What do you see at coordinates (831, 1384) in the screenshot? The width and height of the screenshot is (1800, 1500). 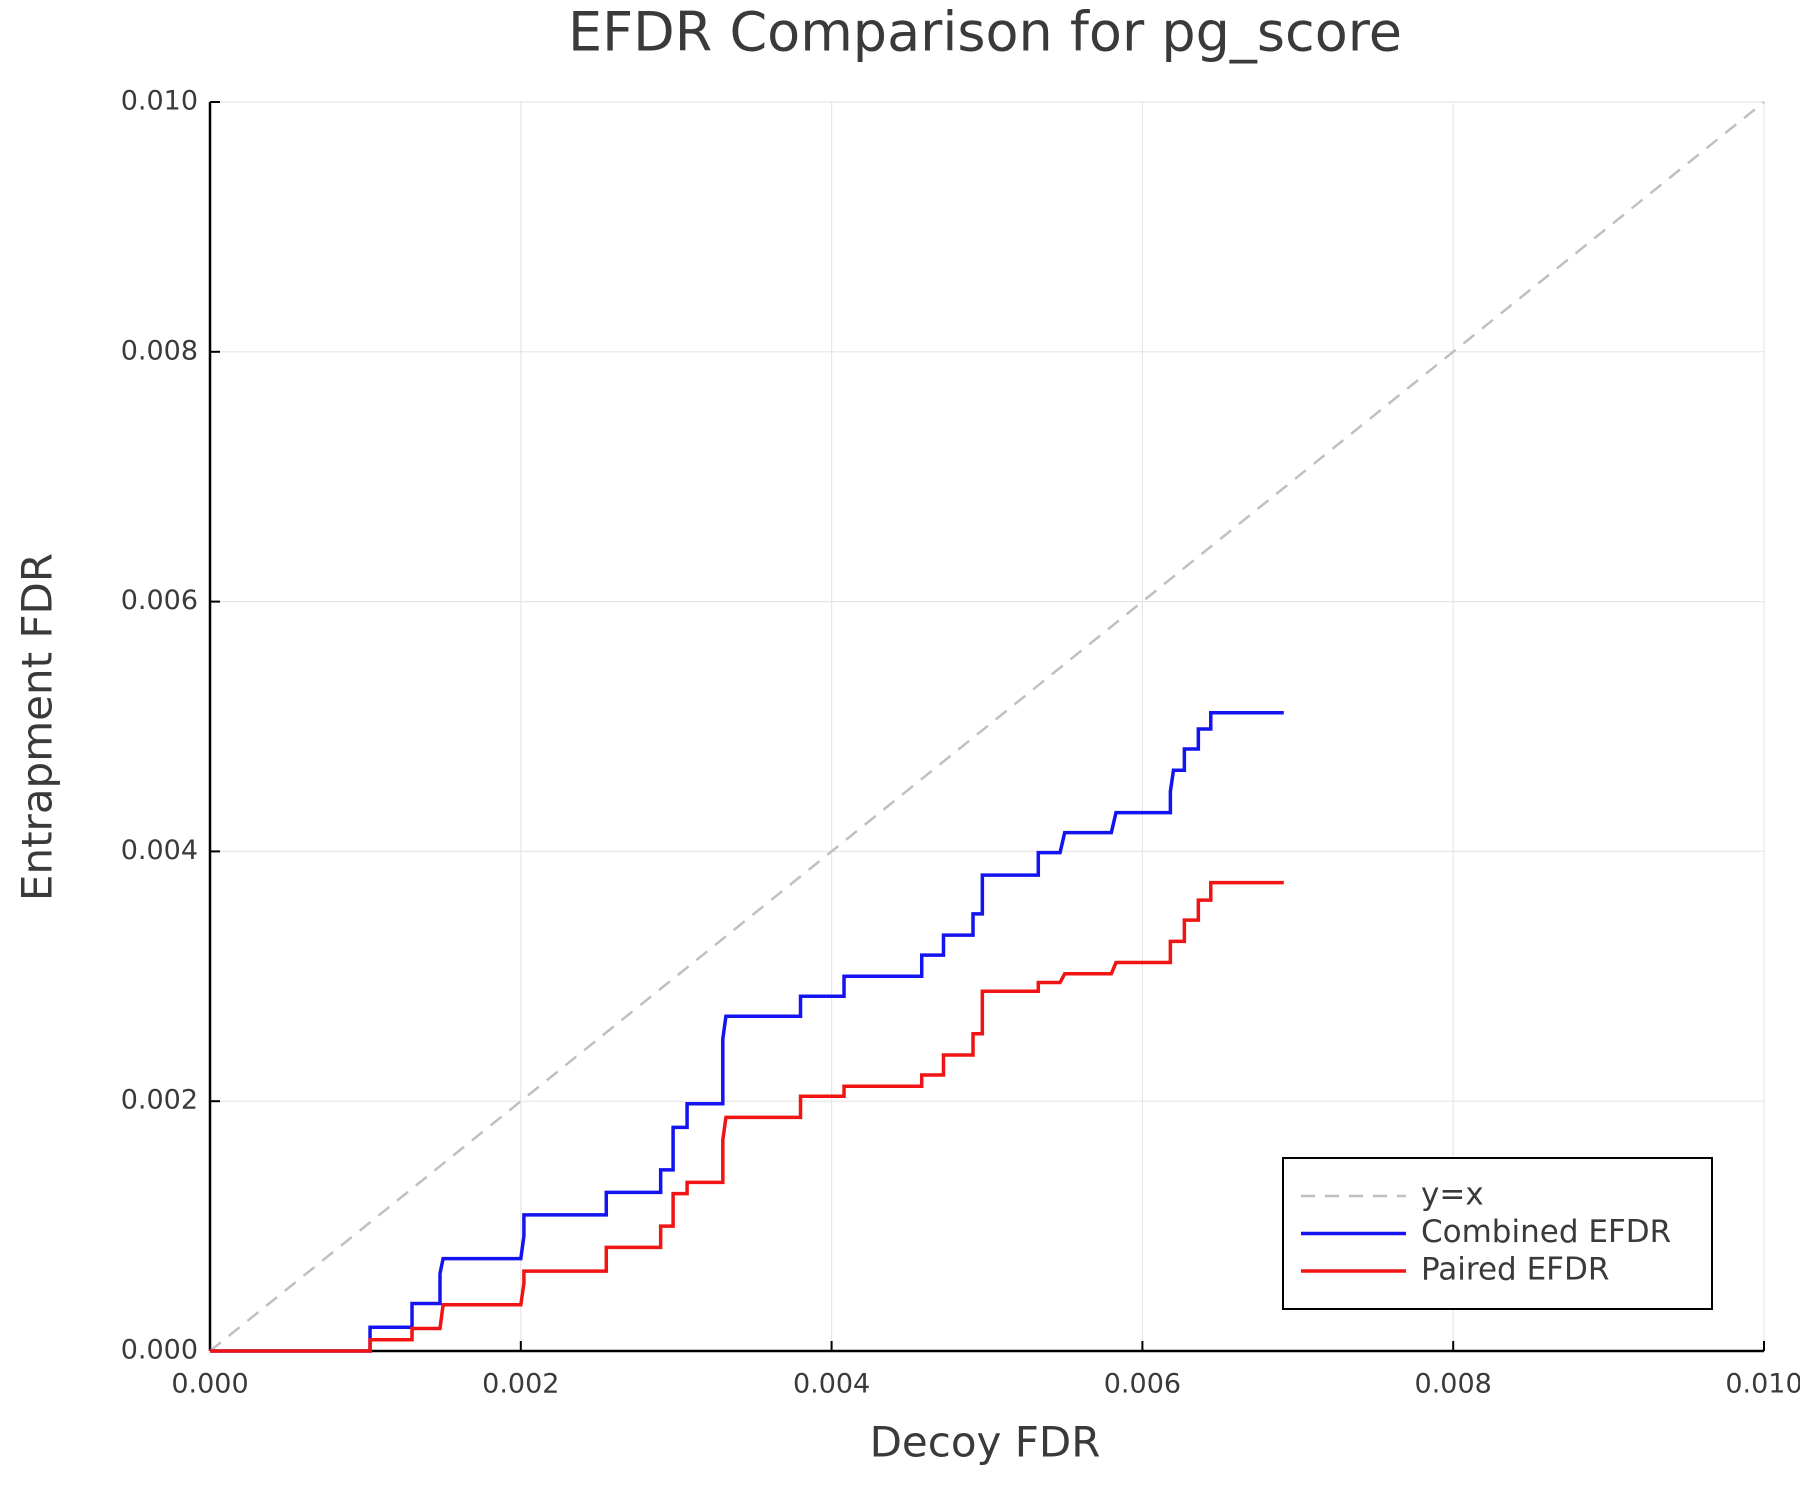 I see `x-tick-label: 0.004` at bounding box center [831, 1384].